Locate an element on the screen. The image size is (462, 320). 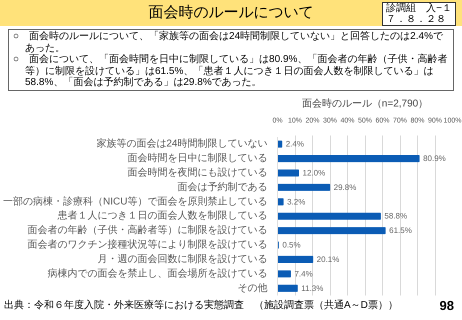
data-label: 2.4% is located at coordinates (295, 144).